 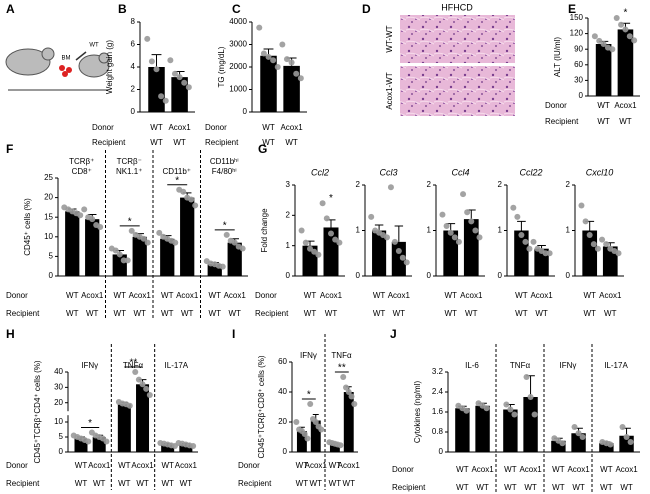 I want to click on donor-mouse, so click(x=28, y=62).